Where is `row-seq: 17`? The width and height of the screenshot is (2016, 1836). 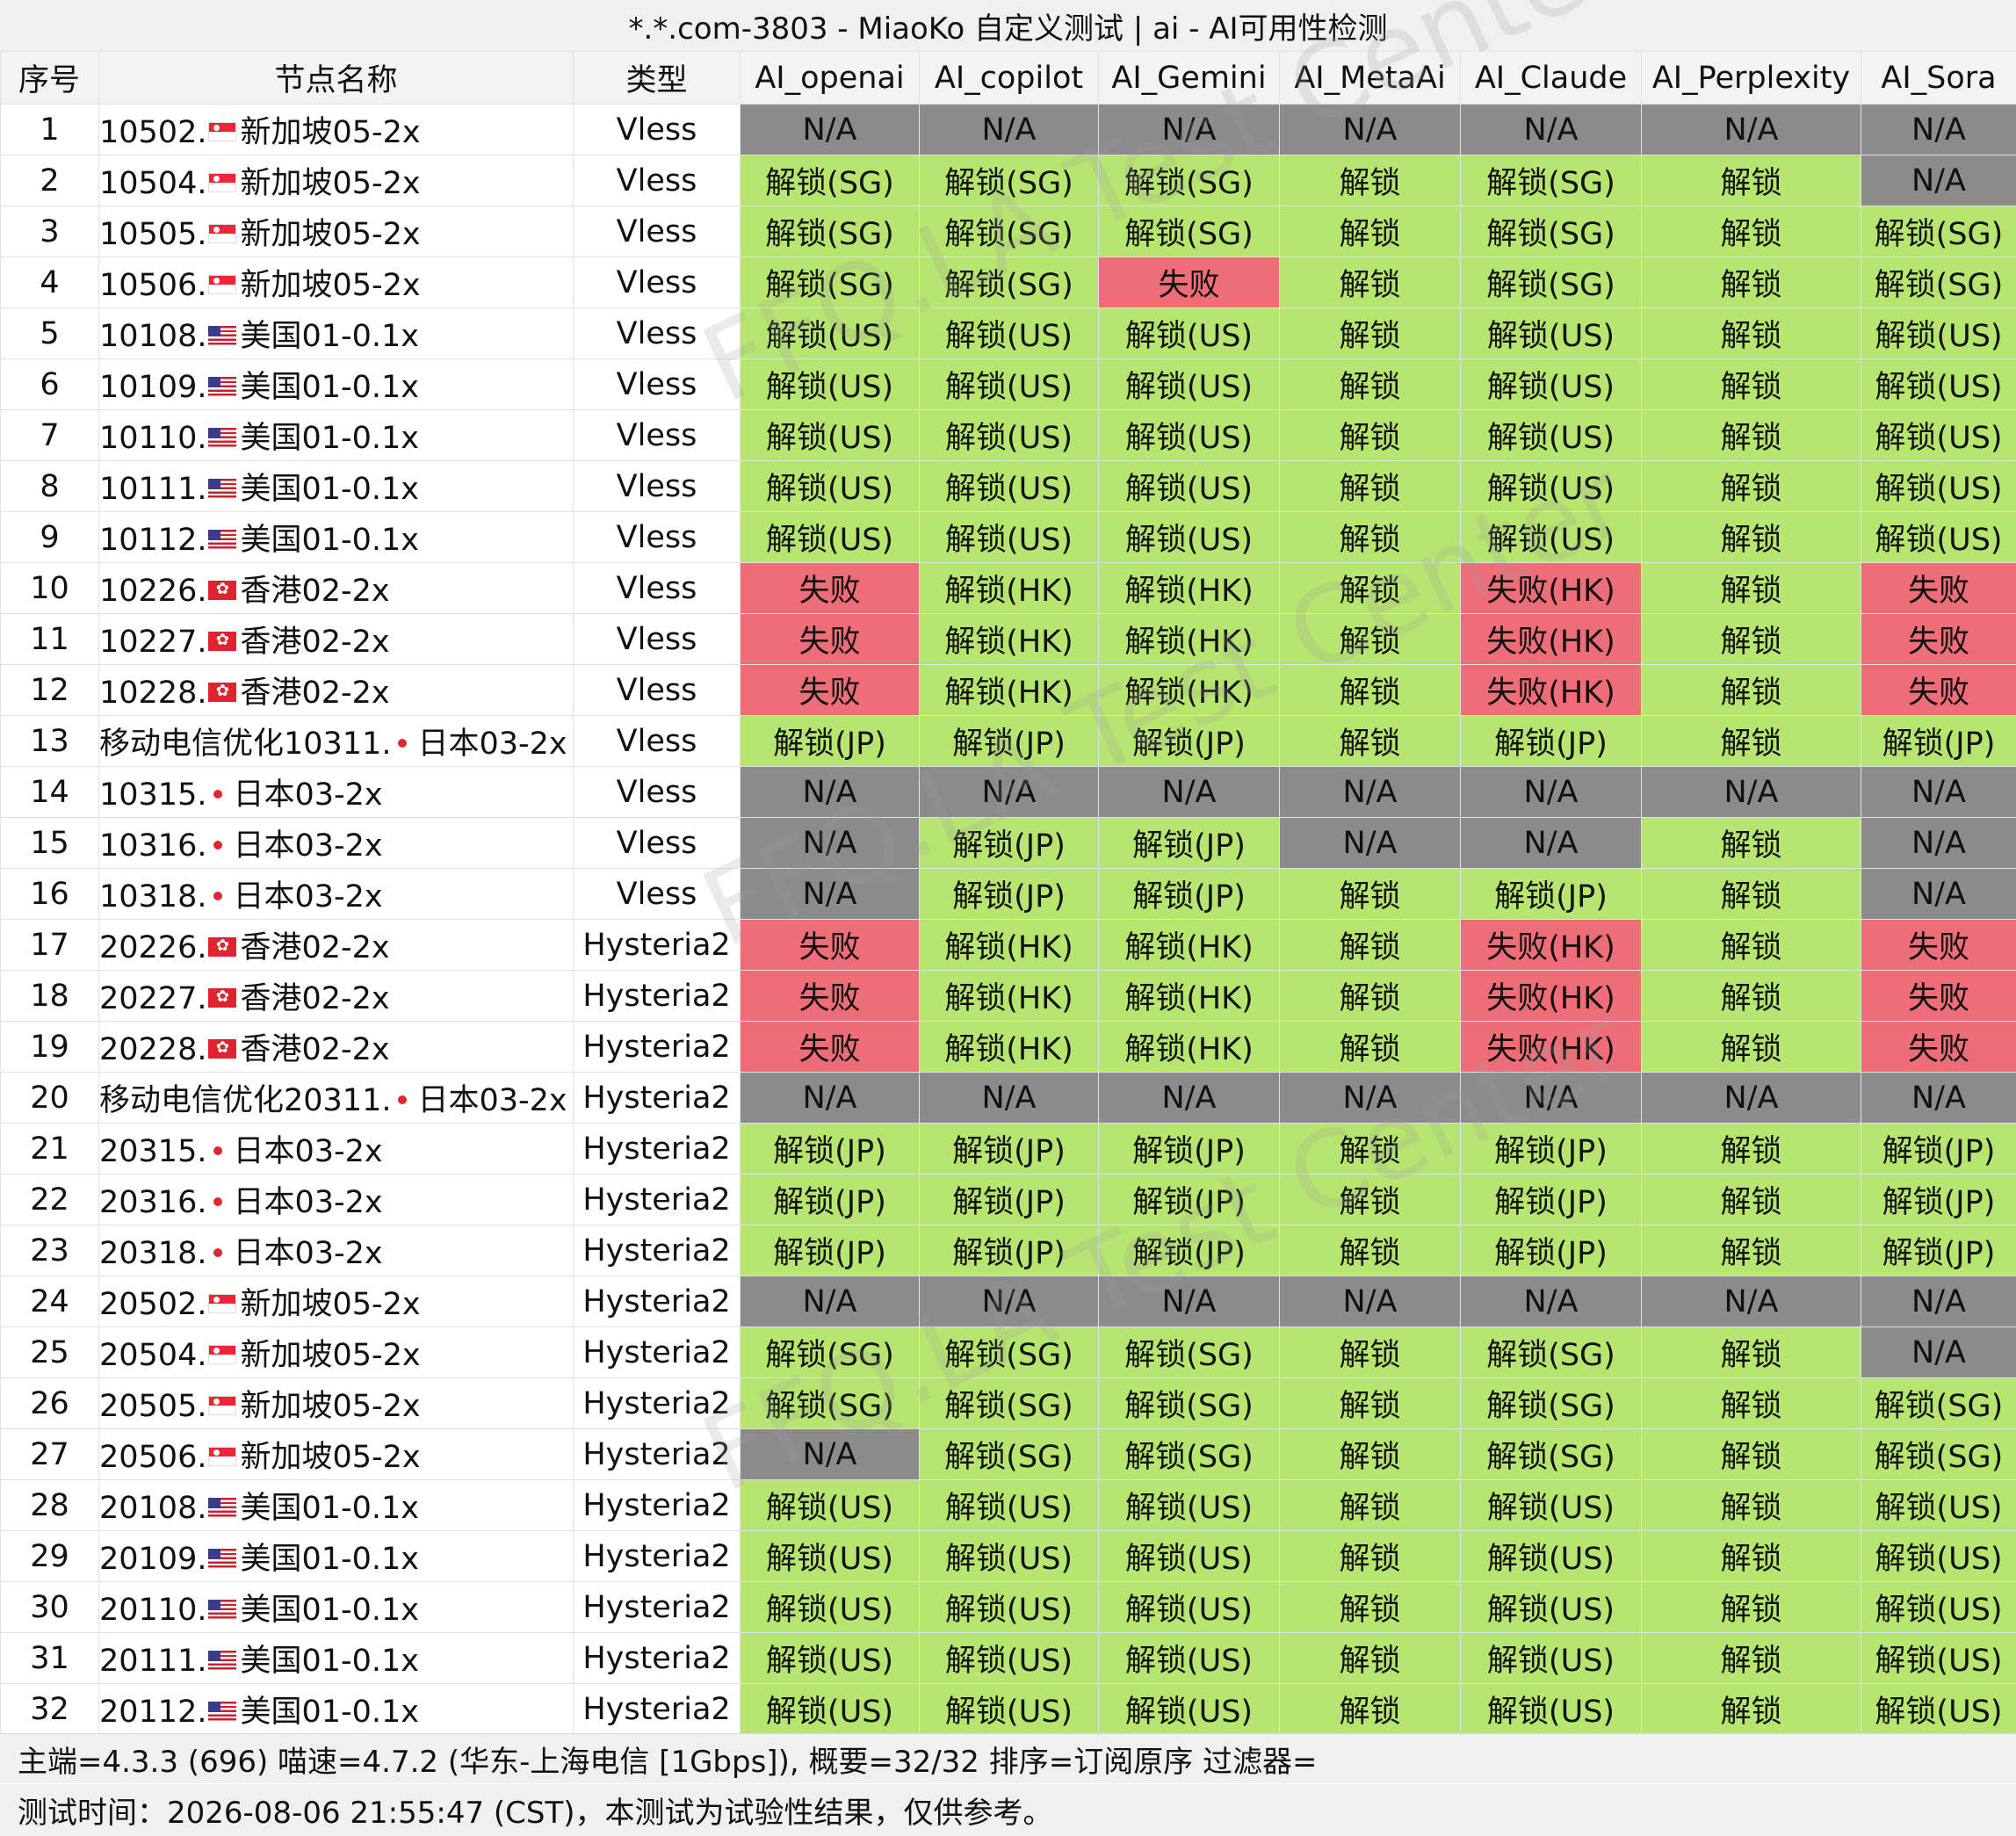 row-seq: 17 is located at coordinates (49, 945).